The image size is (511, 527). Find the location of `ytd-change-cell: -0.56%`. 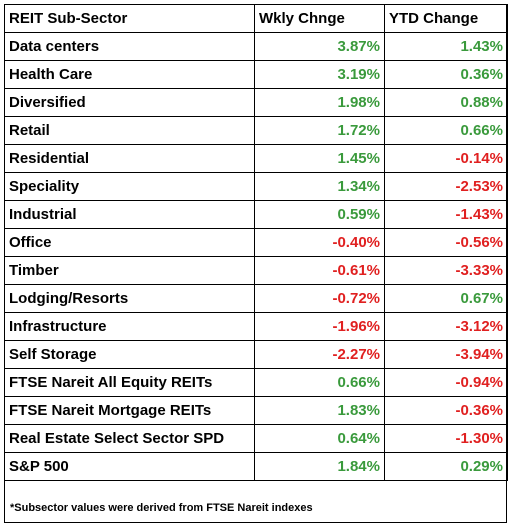

ytd-change-cell: -0.56% is located at coordinates (446, 242).